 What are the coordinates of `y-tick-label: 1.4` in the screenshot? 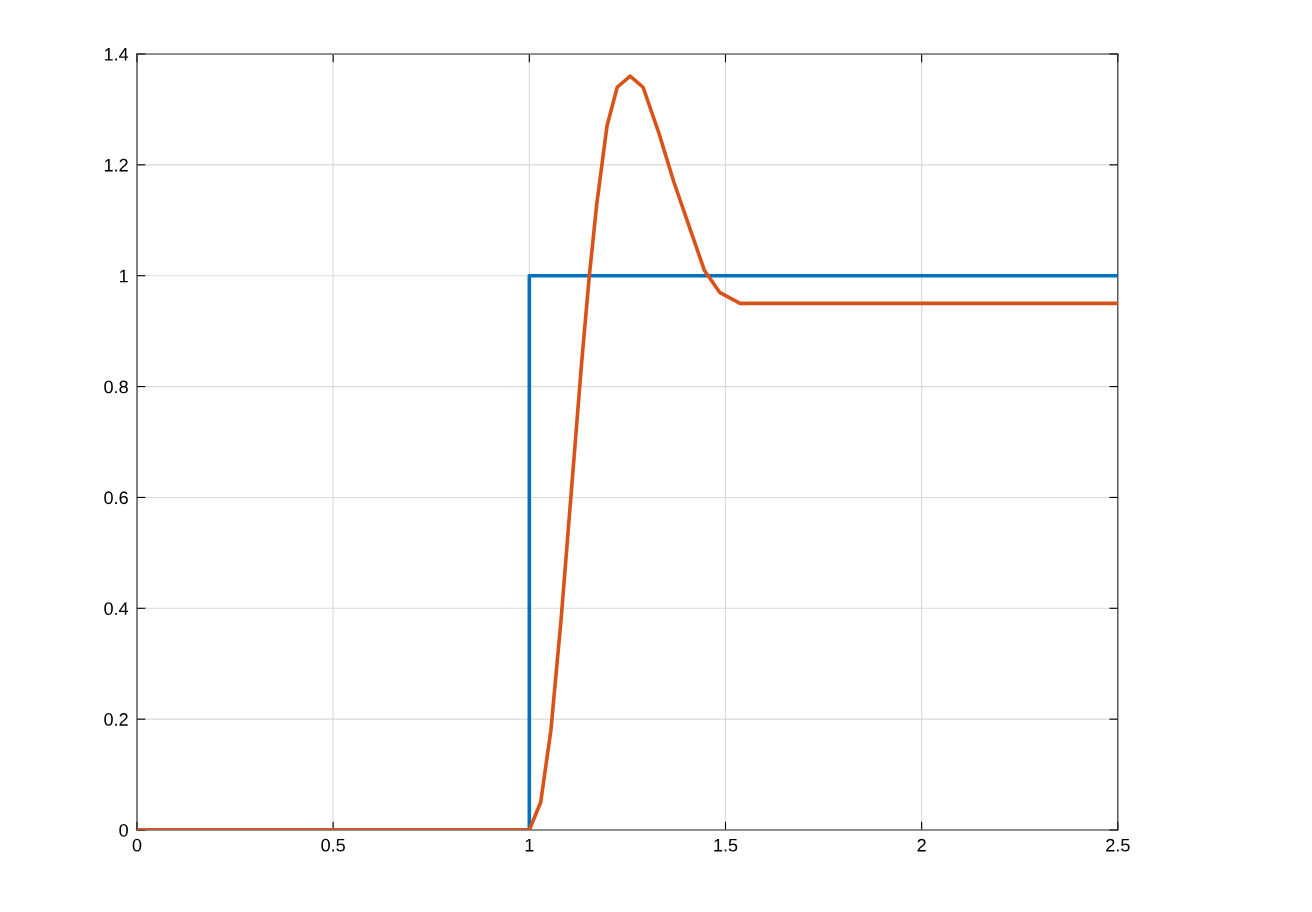 It's located at (116, 54).